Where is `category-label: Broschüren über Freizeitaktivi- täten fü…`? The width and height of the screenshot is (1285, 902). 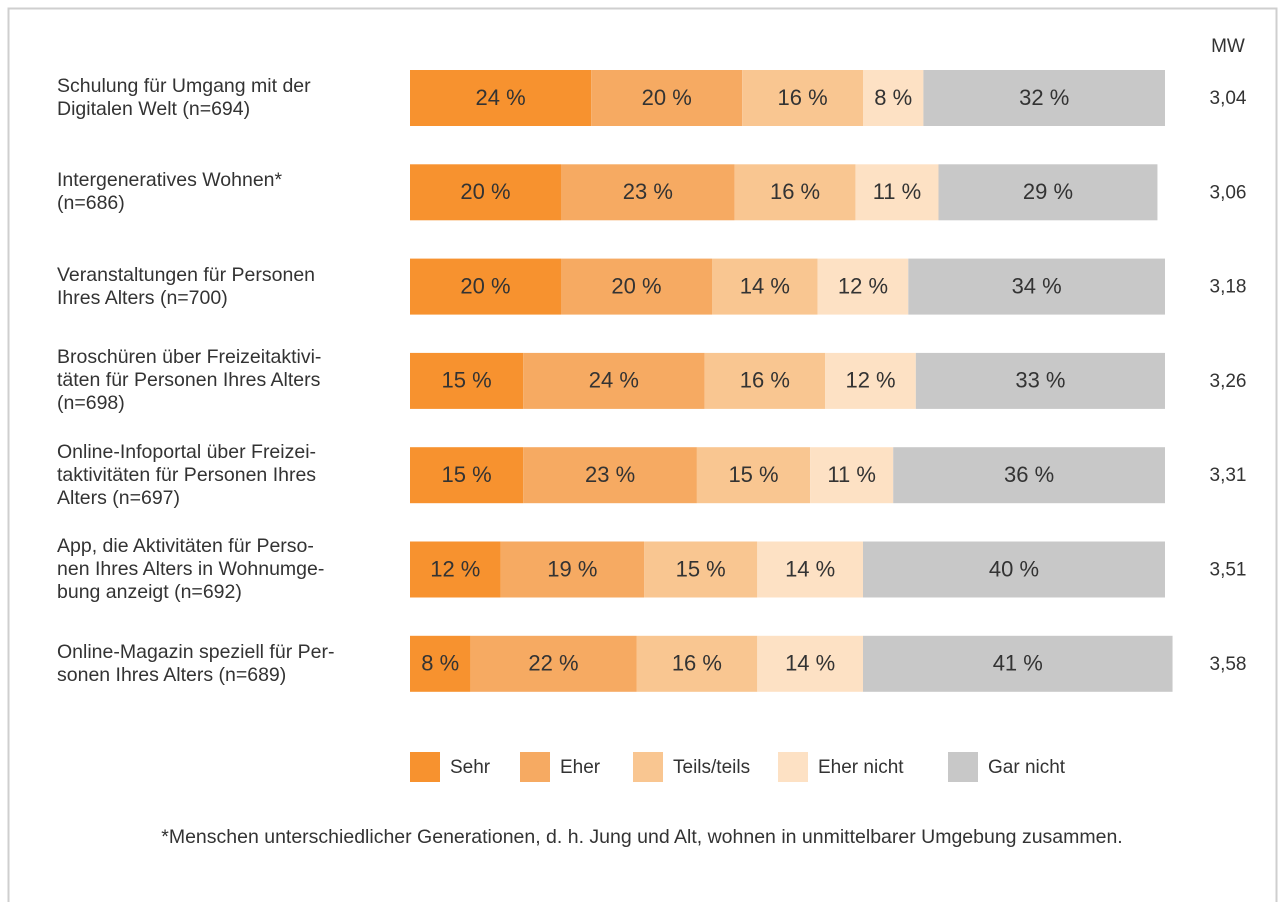
category-label: Broschüren über Freizeitaktivi- täten fü… is located at coordinates (189, 380).